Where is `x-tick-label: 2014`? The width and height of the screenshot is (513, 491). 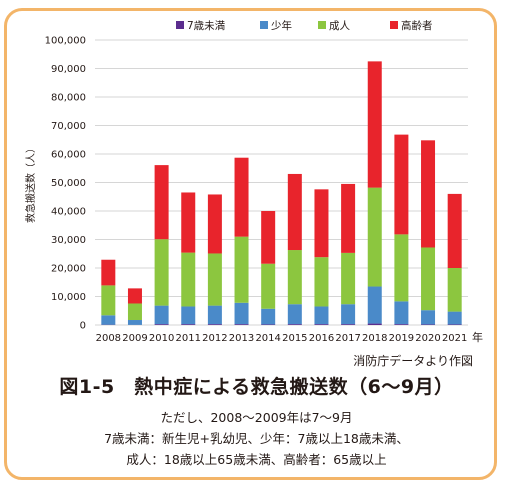
x-tick-label: 2014 is located at coordinates (267, 338).